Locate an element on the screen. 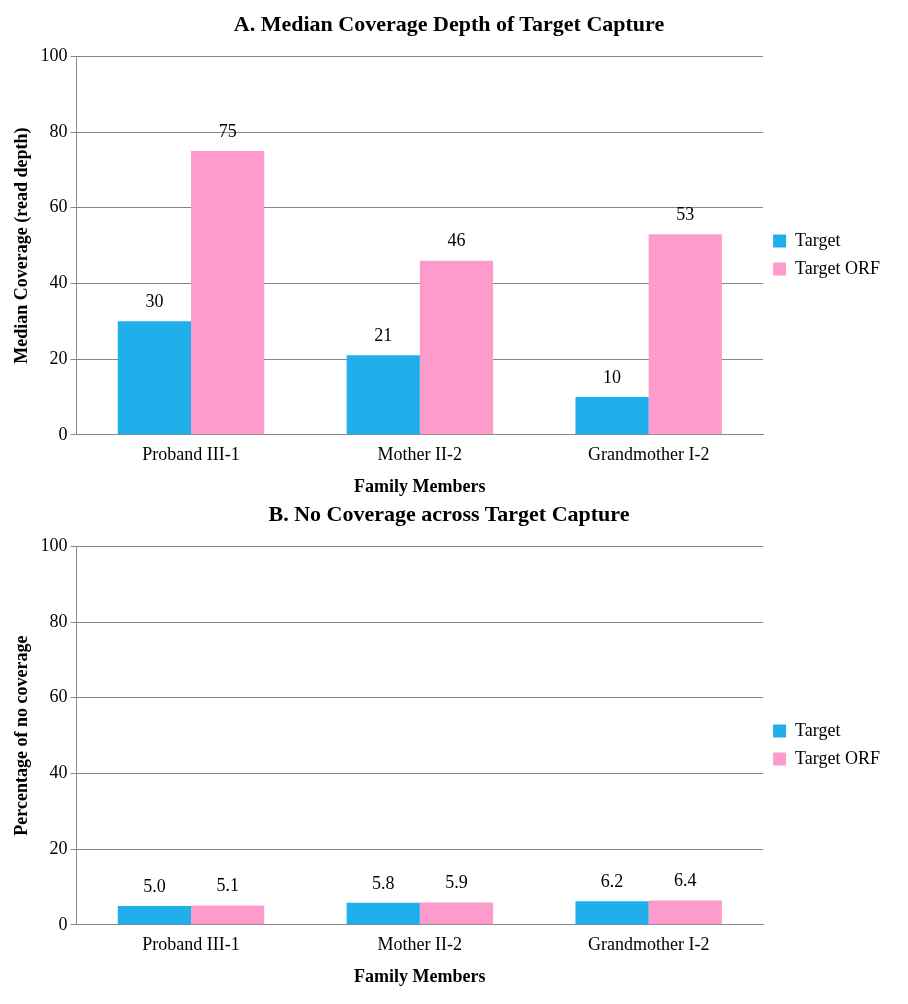  data-label: 5.0 is located at coordinates (154, 885).